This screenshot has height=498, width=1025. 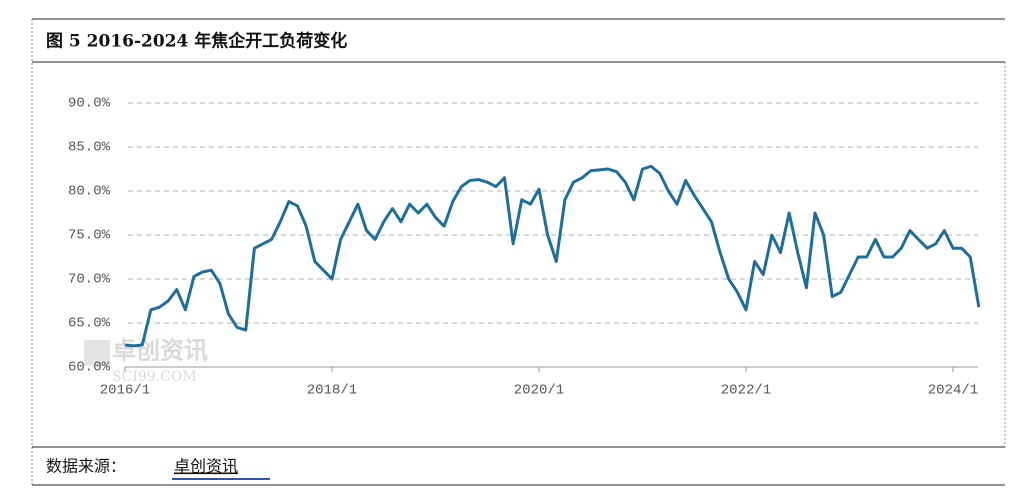 I want to click on watermark-sub: SCI99.COM, so click(x=154, y=377).